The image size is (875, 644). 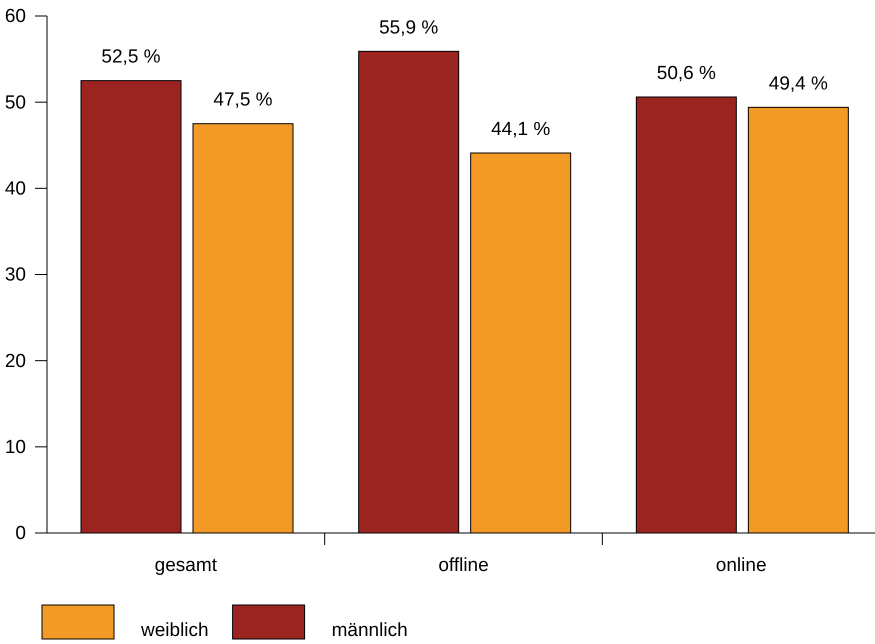 What do you see at coordinates (131, 57) in the screenshot?
I see `data-label: 52,5 %` at bounding box center [131, 57].